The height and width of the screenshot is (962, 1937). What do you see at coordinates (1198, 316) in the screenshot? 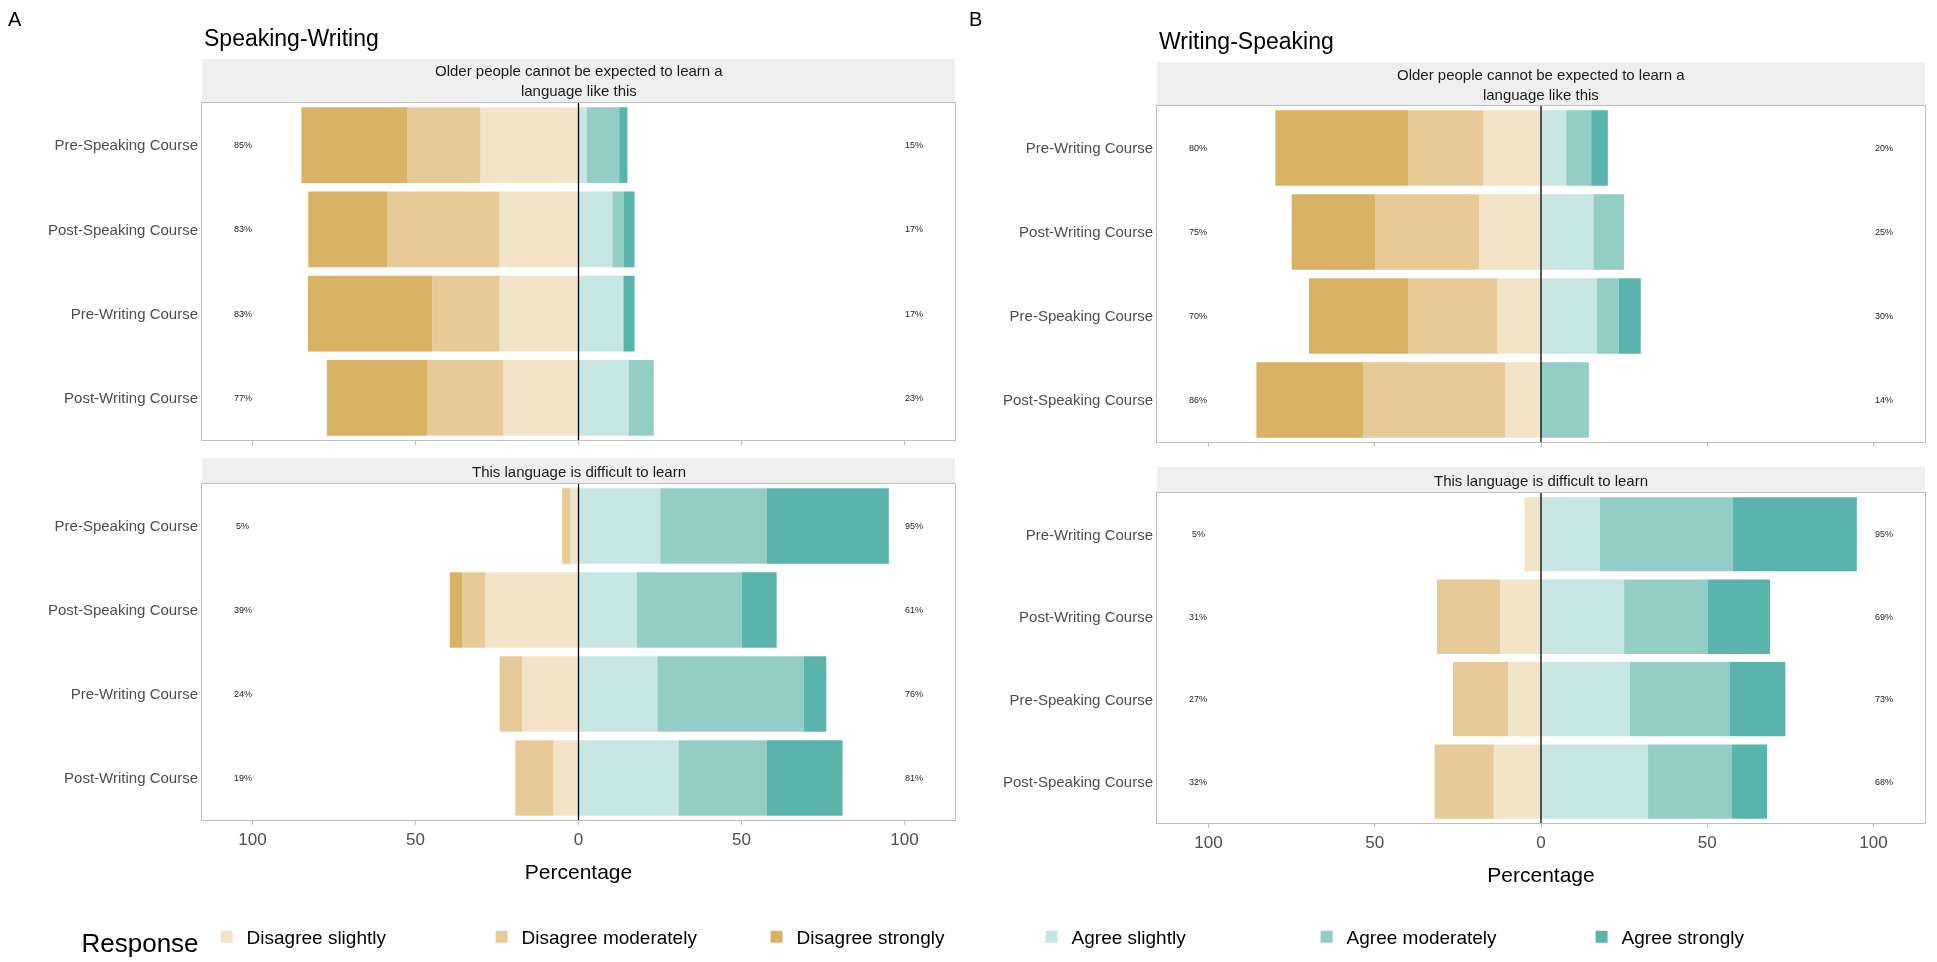
I see `text: 70%` at bounding box center [1198, 316].